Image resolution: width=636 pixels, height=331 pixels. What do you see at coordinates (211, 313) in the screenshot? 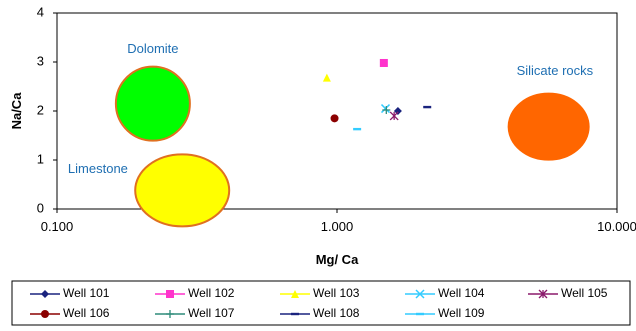
I see `legend-label: Well 107` at bounding box center [211, 313].